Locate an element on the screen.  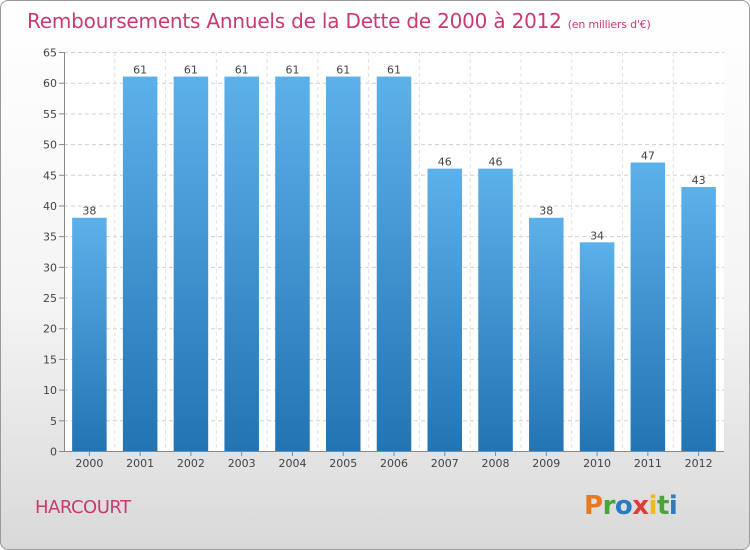
x-tick-label: 2012 is located at coordinates (699, 463).